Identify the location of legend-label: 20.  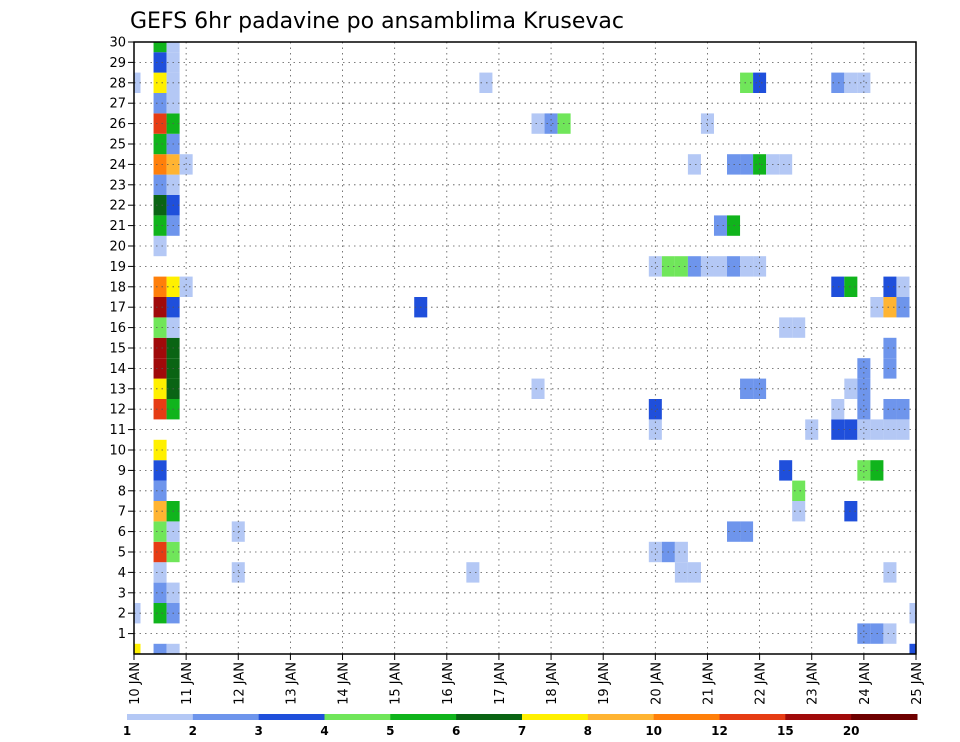
(851, 731).